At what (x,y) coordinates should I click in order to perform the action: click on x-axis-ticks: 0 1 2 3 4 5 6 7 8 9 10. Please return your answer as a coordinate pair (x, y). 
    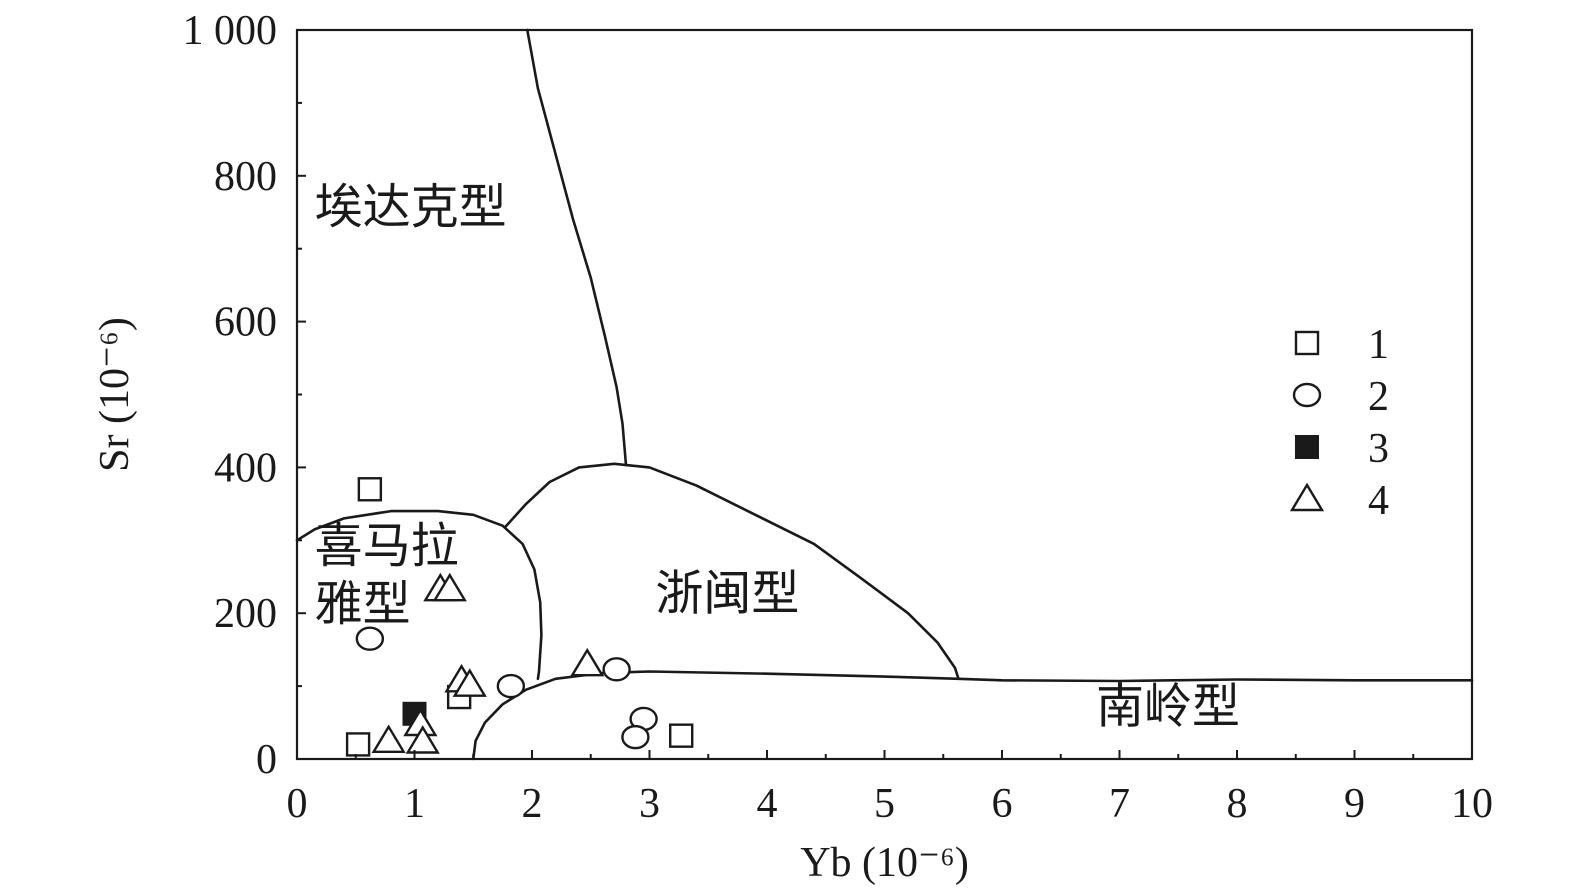
    Looking at the image, I should click on (890, 788).